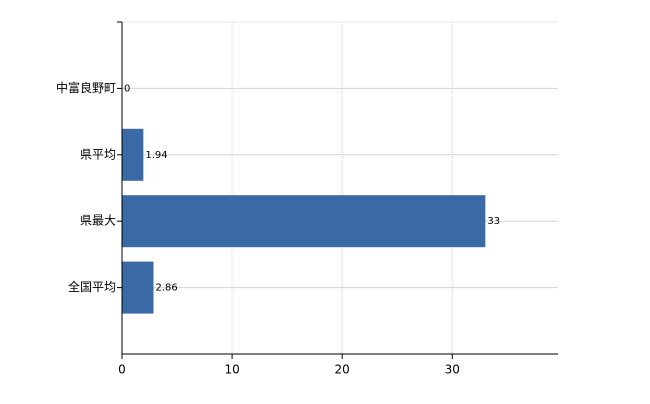 The height and width of the screenshot is (404, 650). I want to click on value-label: 33, so click(493, 221).